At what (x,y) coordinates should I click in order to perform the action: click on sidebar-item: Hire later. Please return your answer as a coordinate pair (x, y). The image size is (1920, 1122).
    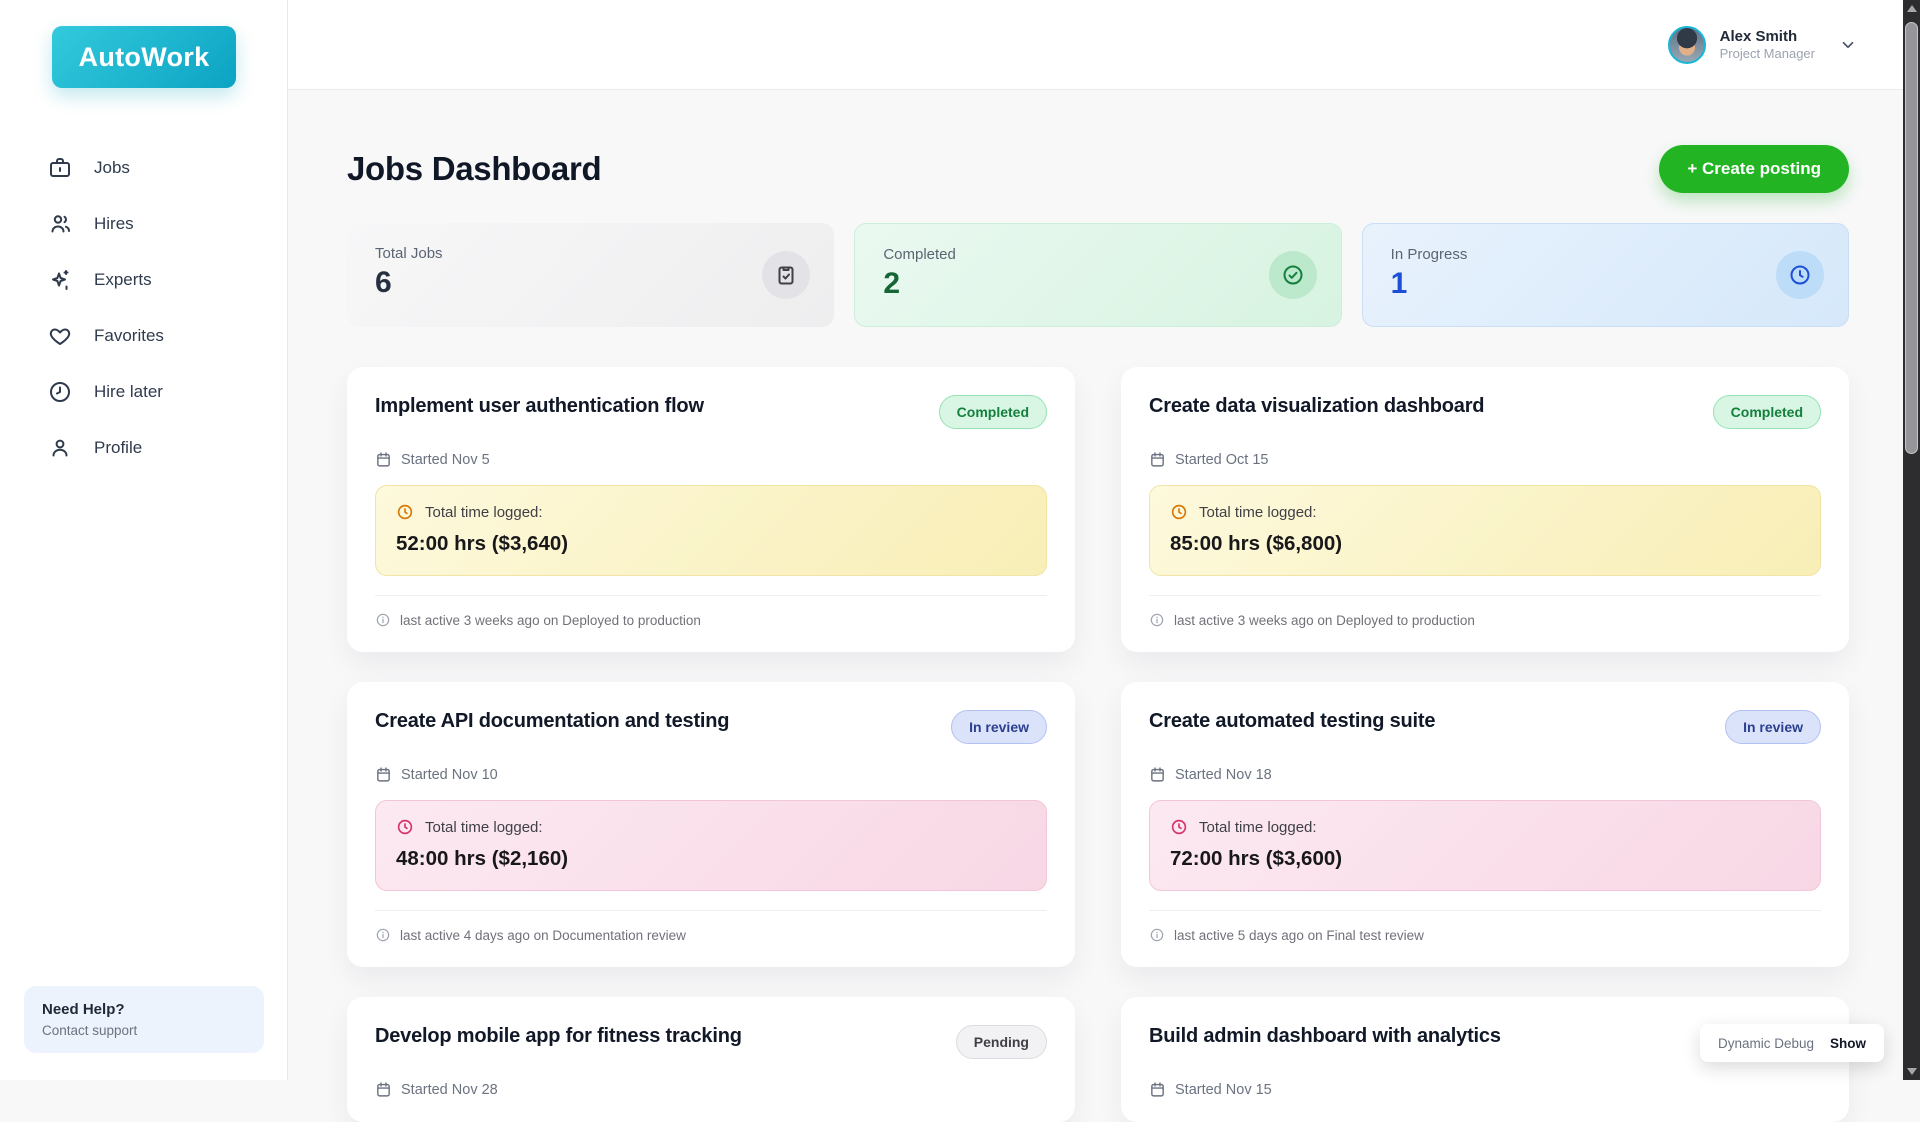
    Looking at the image, I should click on (143, 392).